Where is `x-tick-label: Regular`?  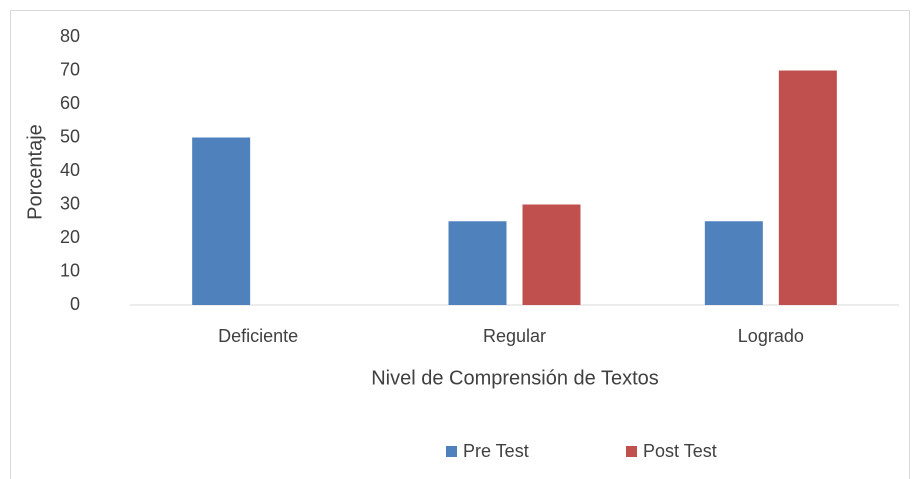 x-tick-label: Regular is located at coordinates (514, 336).